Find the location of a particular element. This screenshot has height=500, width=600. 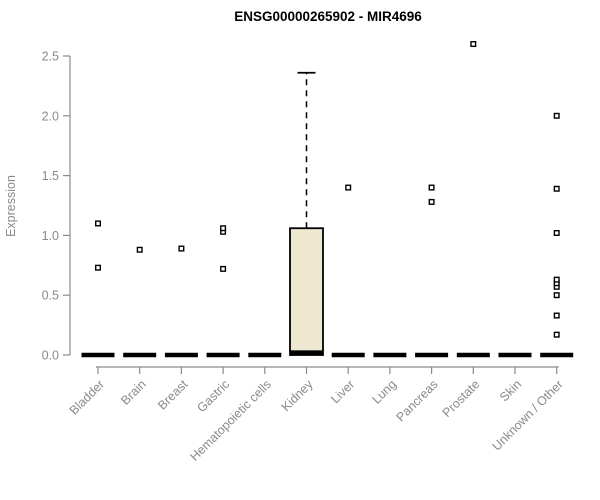

category-label: Breast is located at coordinates (173, 395).